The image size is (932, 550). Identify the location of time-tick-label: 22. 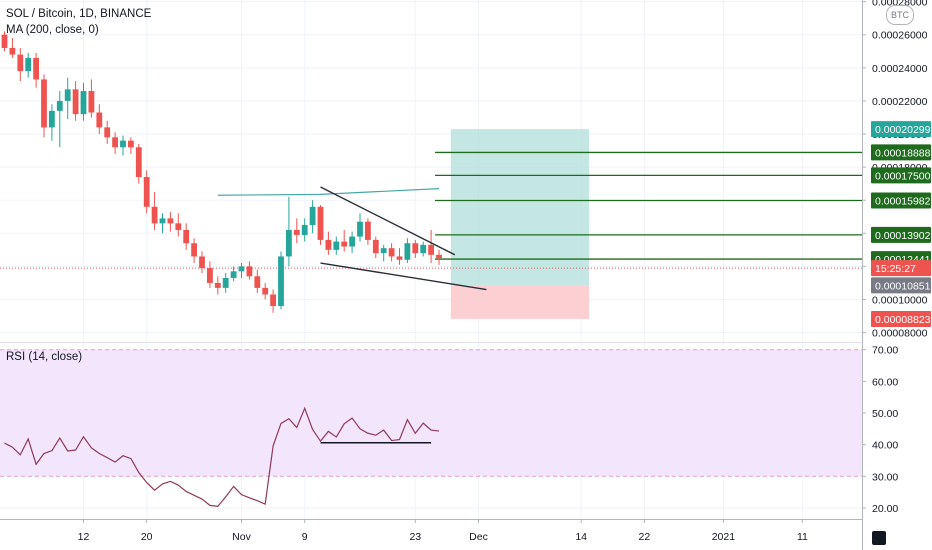
(645, 537).